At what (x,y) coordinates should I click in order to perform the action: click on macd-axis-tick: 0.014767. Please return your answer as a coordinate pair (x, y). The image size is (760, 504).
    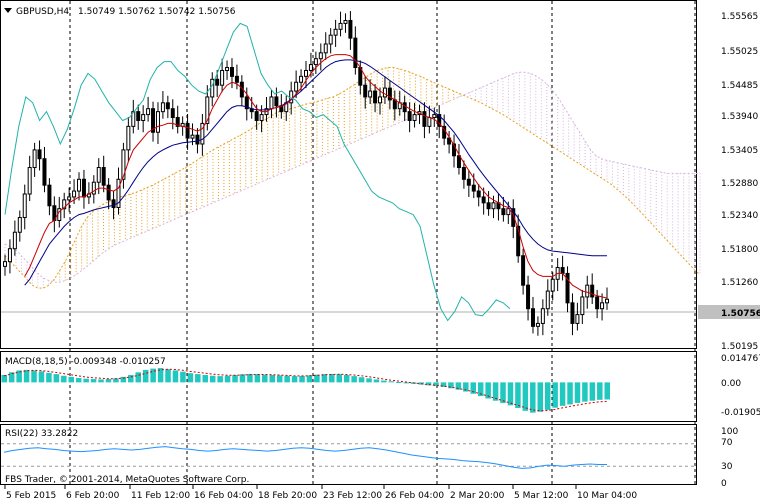
    Looking at the image, I should click on (740, 359).